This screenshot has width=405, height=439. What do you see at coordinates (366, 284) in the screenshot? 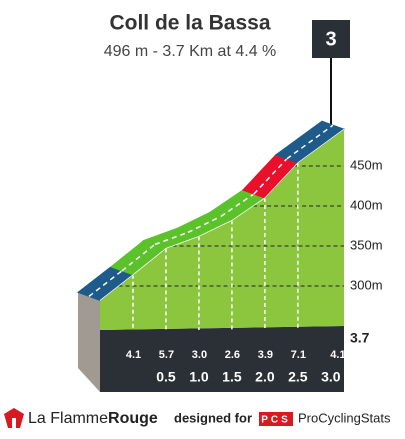
I see `y-tick-label: 300m` at bounding box center [366, 284].